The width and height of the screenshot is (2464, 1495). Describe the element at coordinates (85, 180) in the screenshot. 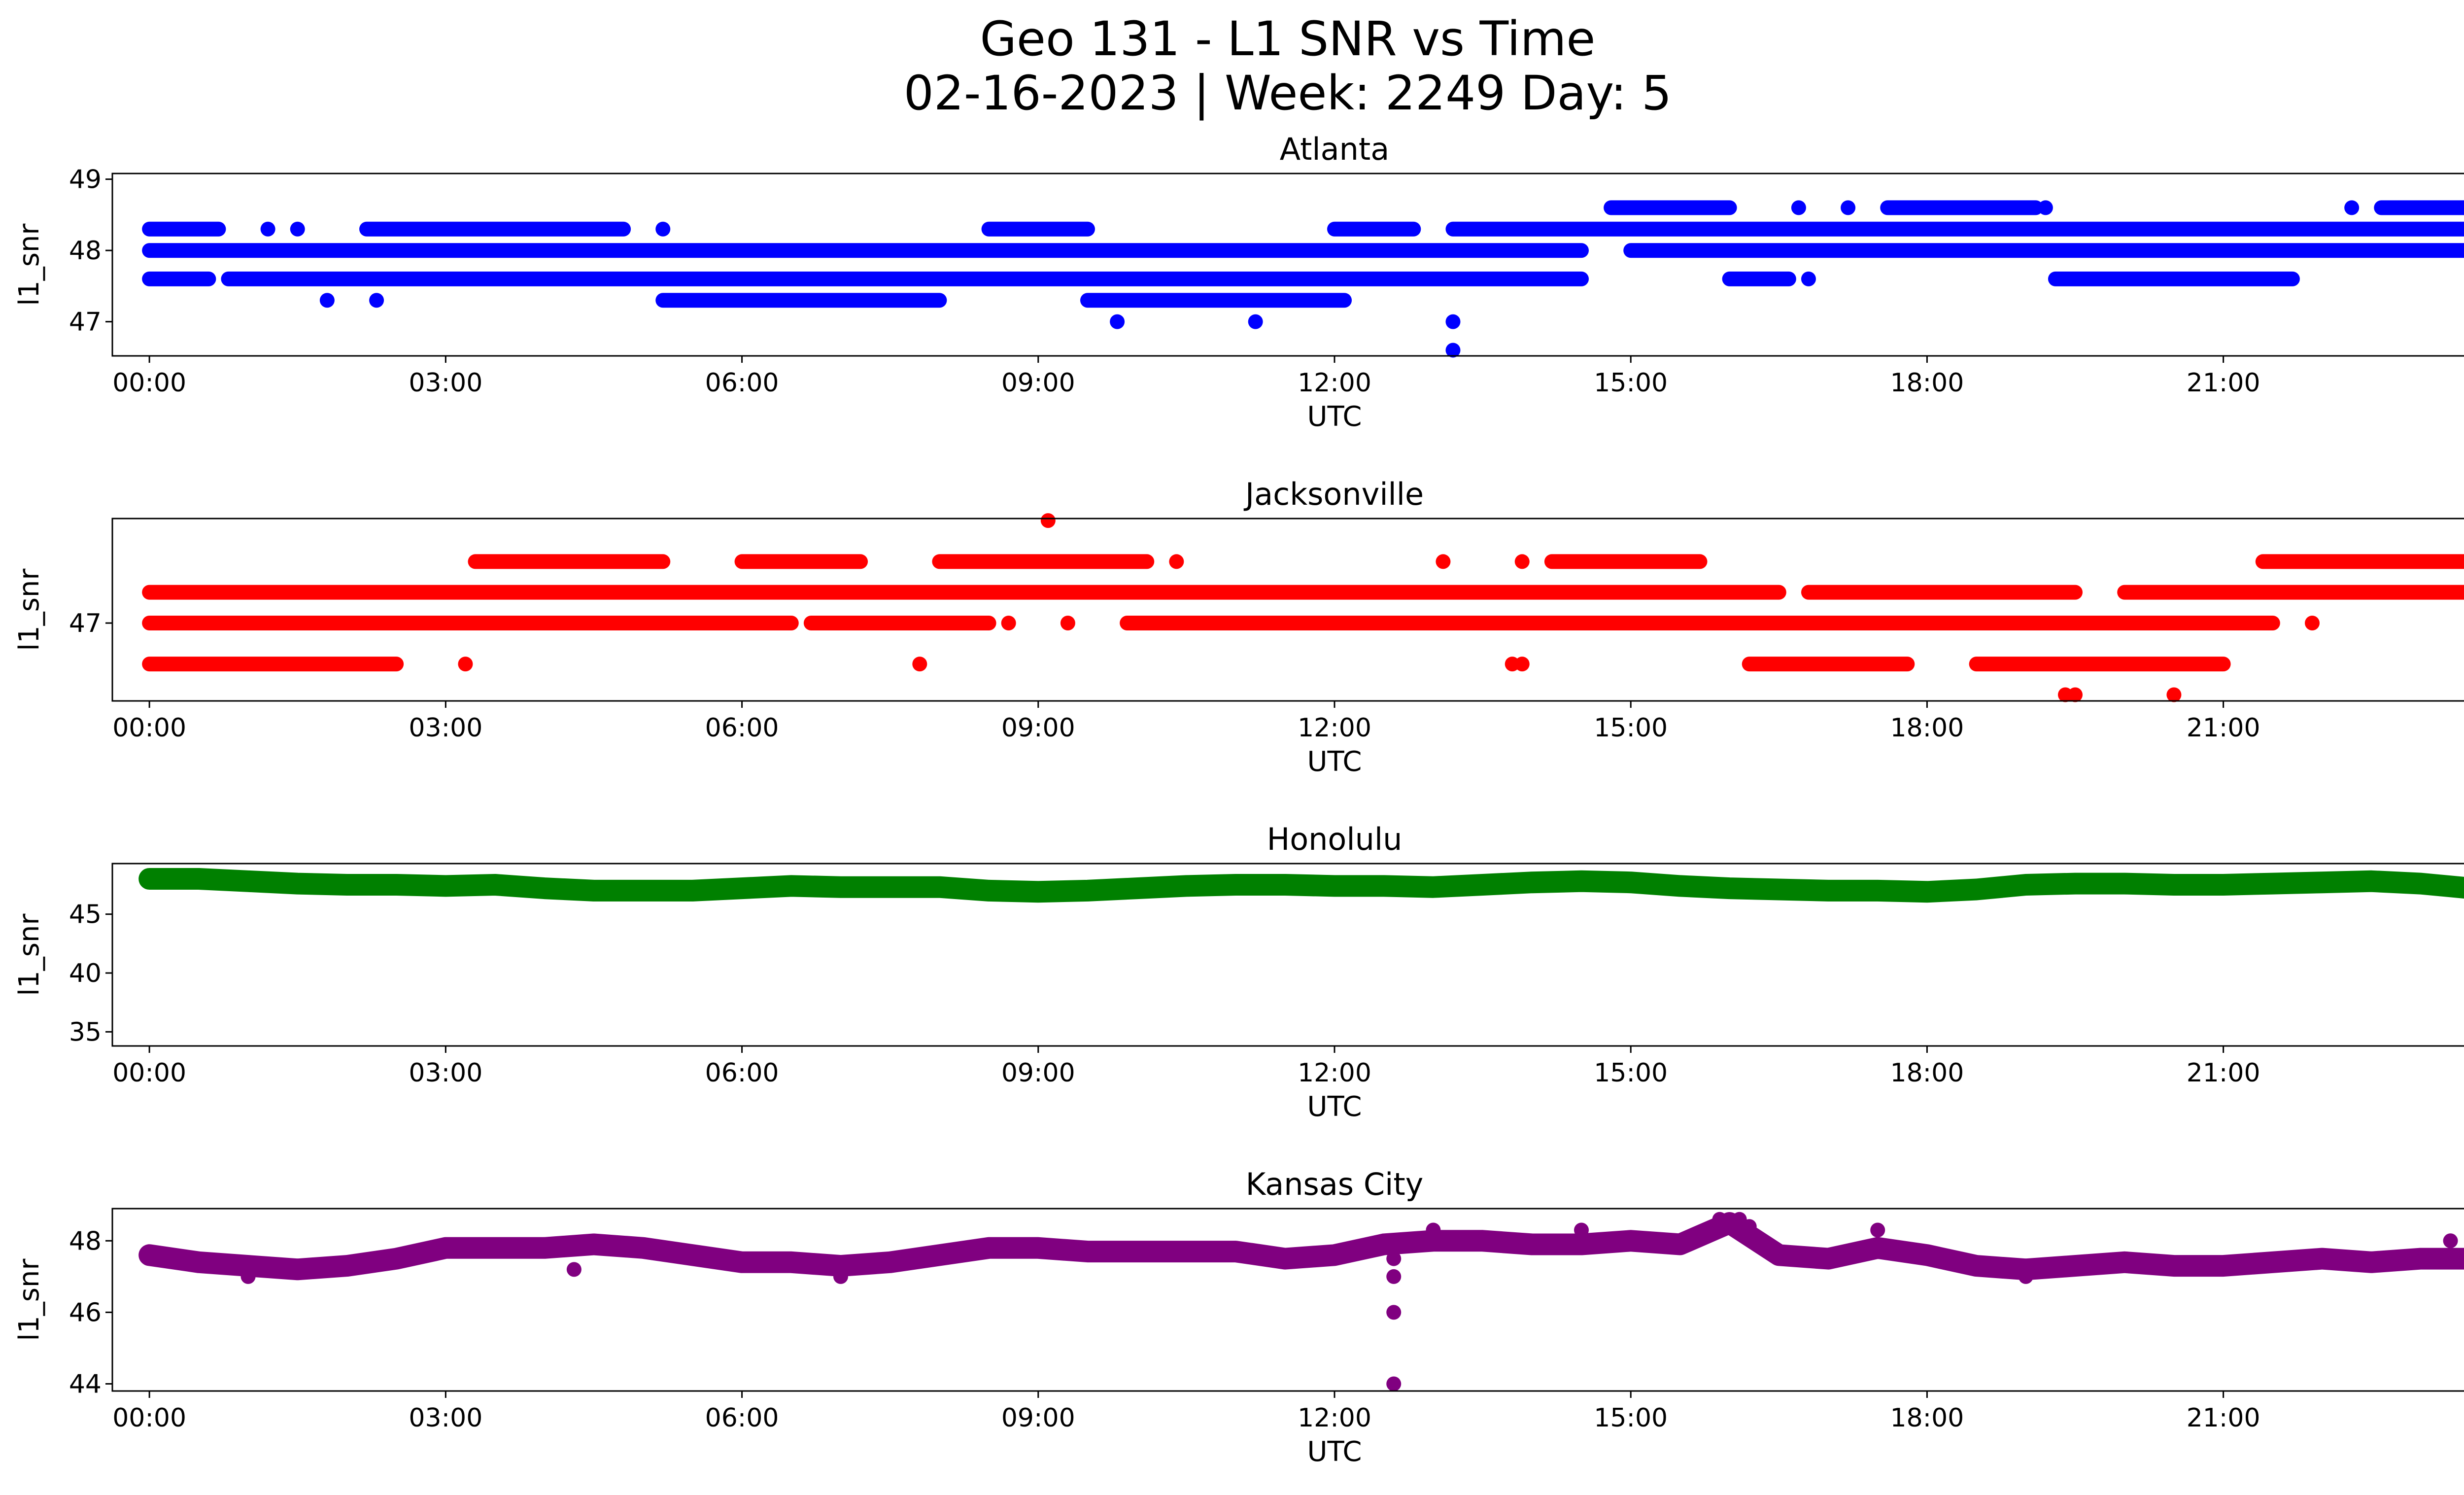

I see `y-tick-label: 49` at that location.